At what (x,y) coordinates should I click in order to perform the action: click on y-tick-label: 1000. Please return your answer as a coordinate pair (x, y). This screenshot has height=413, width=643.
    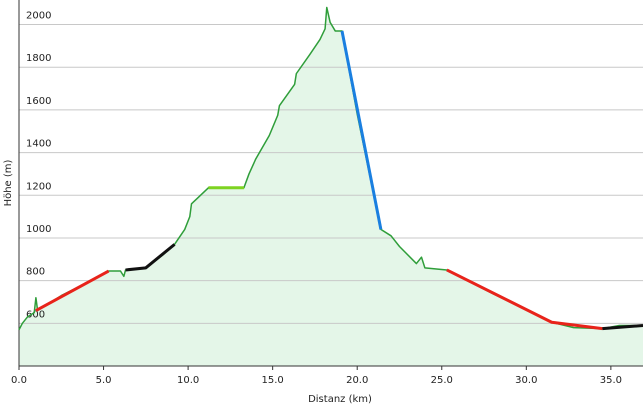
    Looking at the image, I should click on (38, 229).